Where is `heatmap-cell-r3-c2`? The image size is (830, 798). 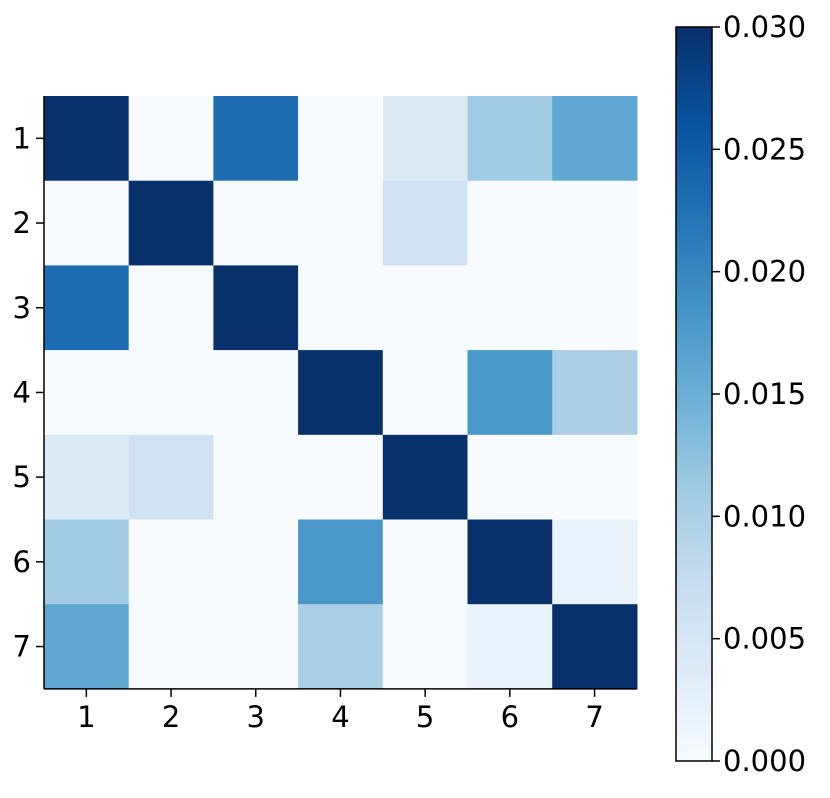
heatmap-cell-r3-c2 is located at coordinates (171, 308).